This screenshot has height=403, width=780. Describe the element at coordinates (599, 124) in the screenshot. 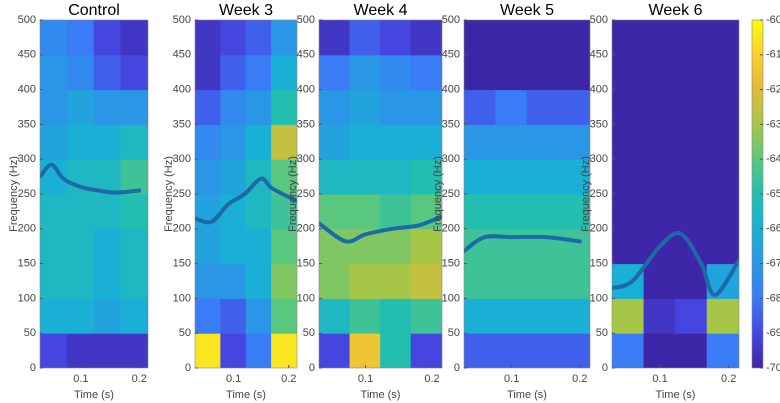

I see `y-tick-label: 350` at that location.